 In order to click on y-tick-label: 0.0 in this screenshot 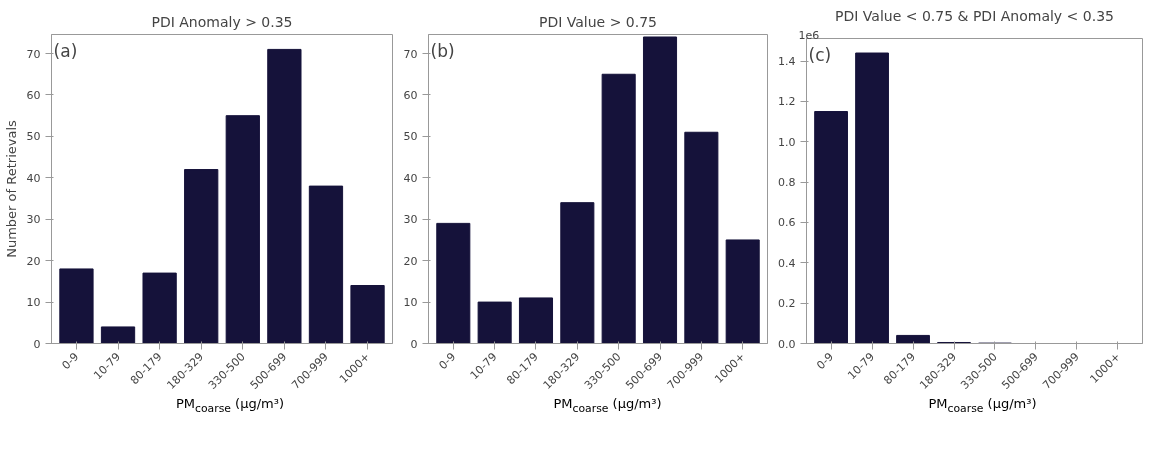, I will do `click(787, 344)`.